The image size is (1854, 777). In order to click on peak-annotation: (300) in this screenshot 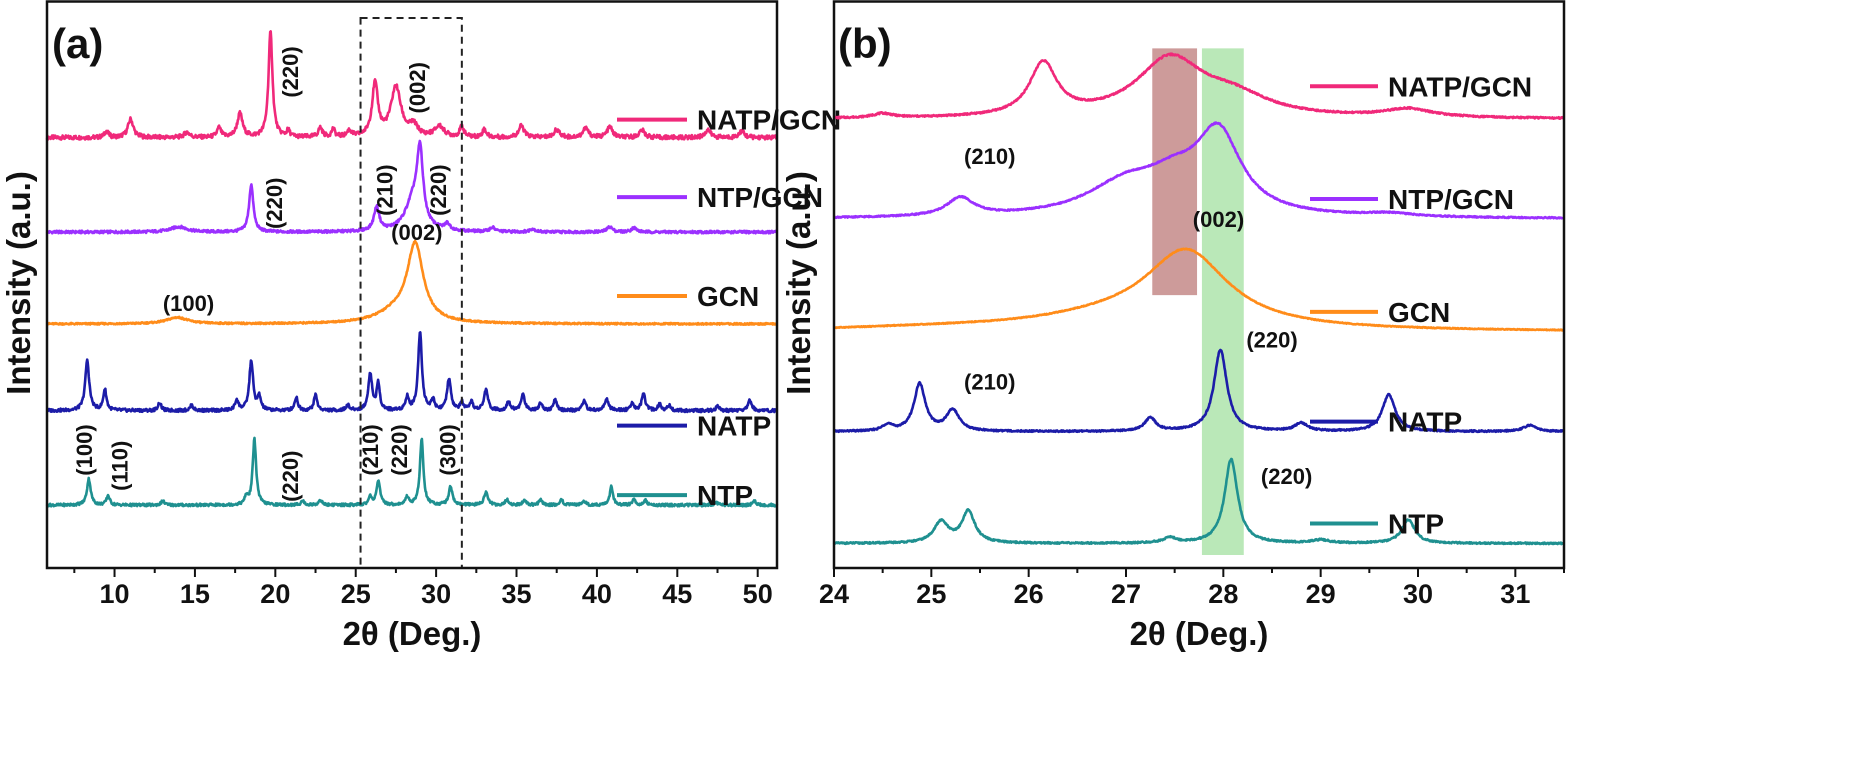, I will do `click(447, 449)`.